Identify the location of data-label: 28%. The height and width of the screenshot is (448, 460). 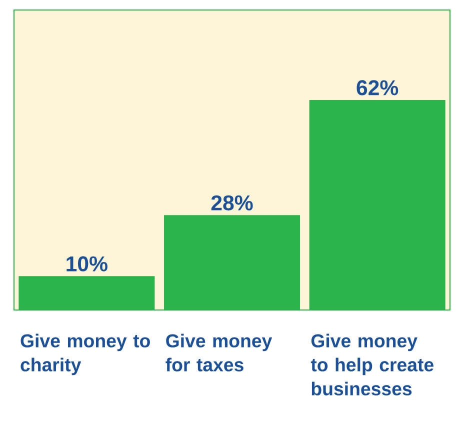
(232, 202).